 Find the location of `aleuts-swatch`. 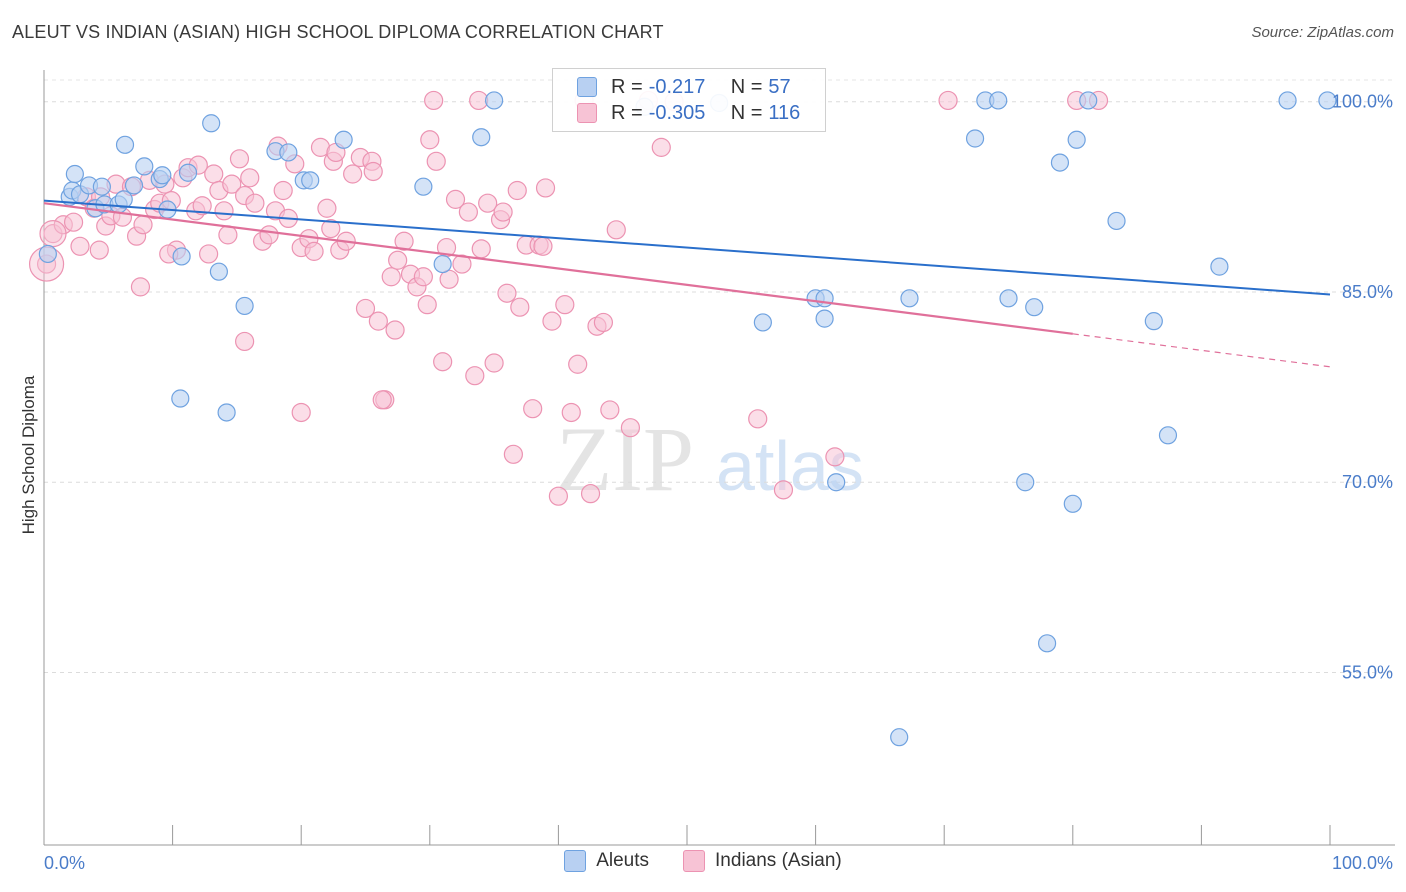

aleuts-swatch is located at coordinates (587, 87).